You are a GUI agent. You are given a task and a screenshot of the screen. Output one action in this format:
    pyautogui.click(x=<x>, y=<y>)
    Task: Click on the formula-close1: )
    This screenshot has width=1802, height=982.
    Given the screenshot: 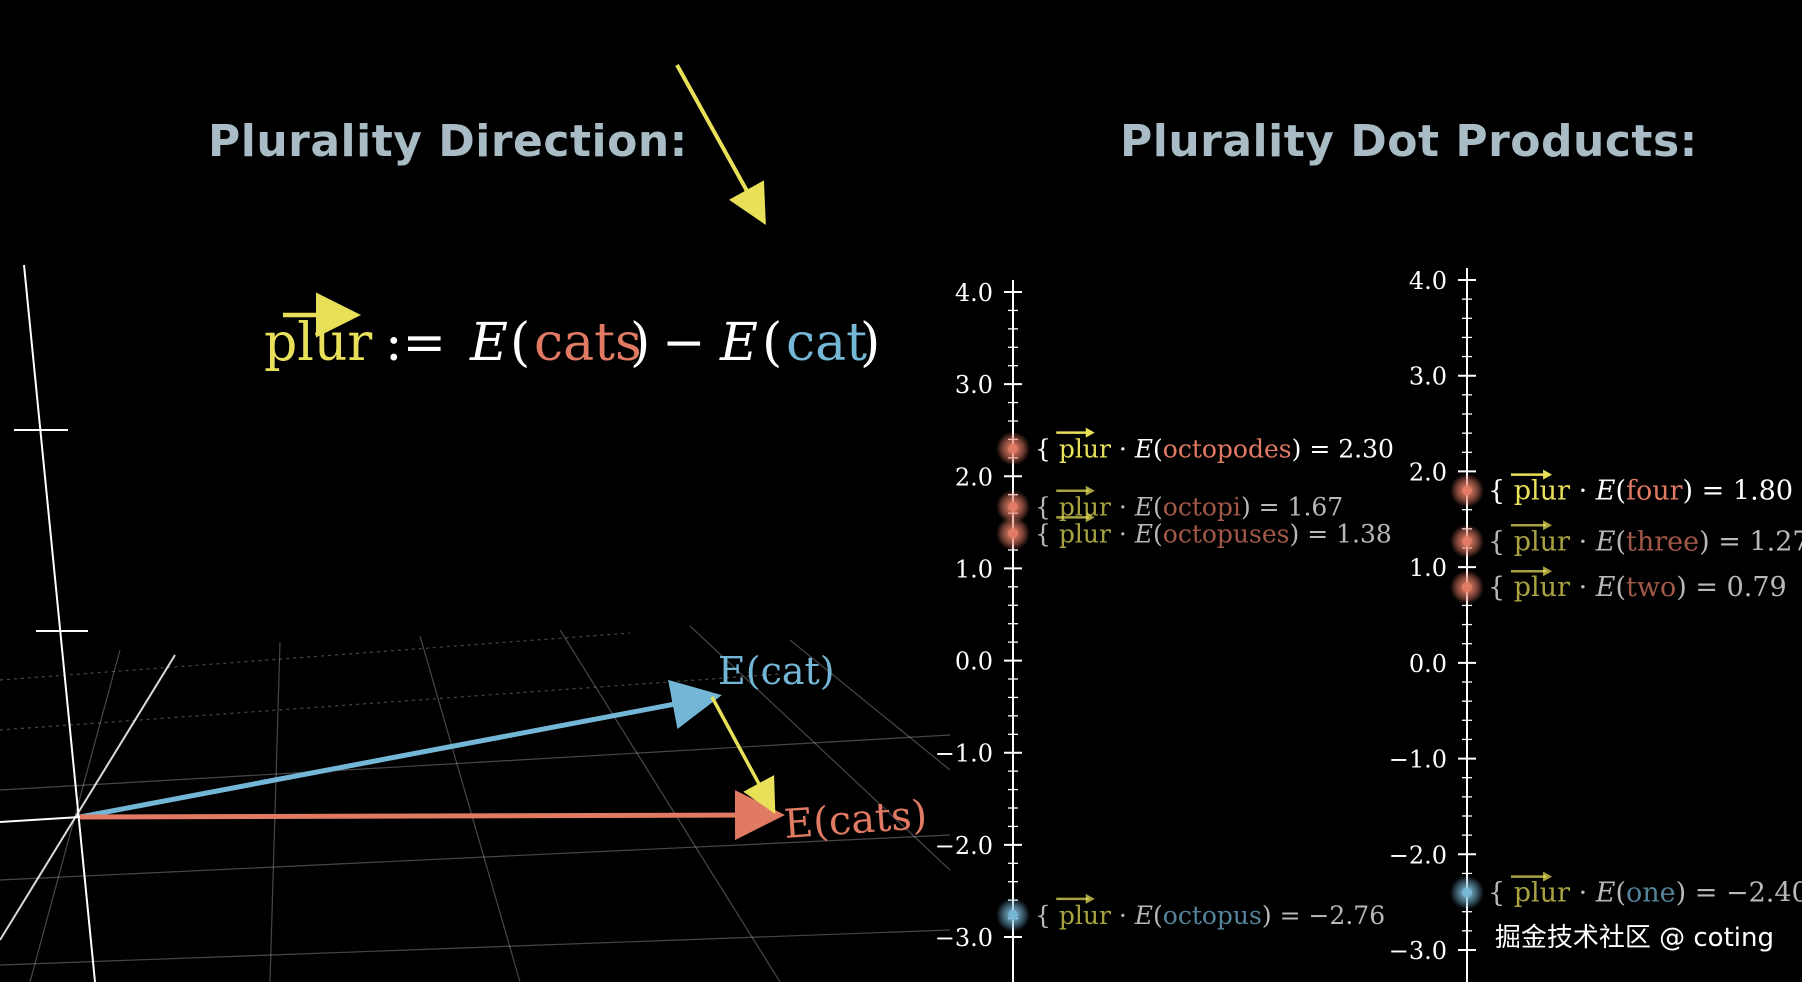 What is the action you would take?
    pyautogui.click(x=640, y=343)
    